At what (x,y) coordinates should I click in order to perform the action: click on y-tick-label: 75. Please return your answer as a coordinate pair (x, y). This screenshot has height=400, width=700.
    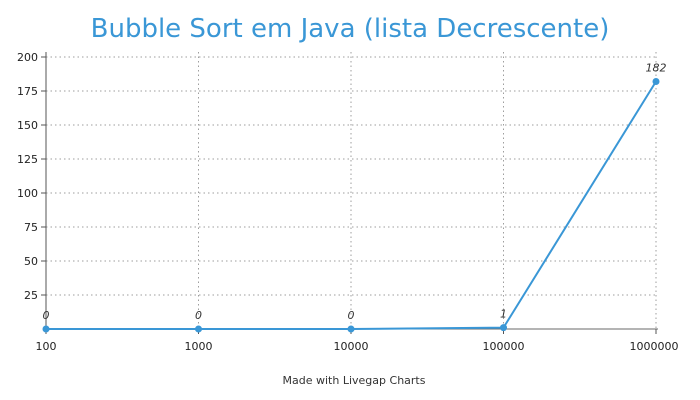
    Looking at the image, I should click on (31, 227).